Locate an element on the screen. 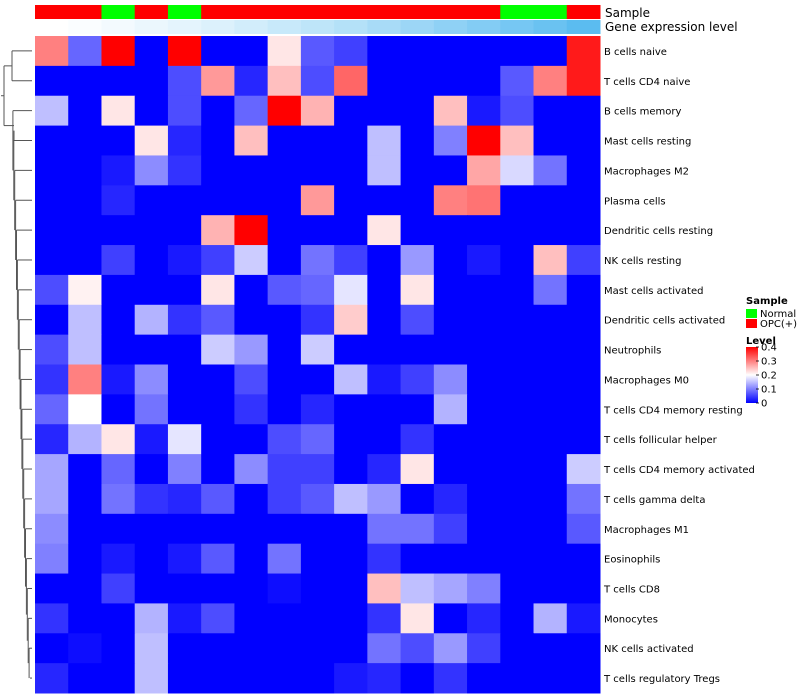 This screenshot has height=700, width=800. row-label: B cells naive is located at coordinates (635, 52).